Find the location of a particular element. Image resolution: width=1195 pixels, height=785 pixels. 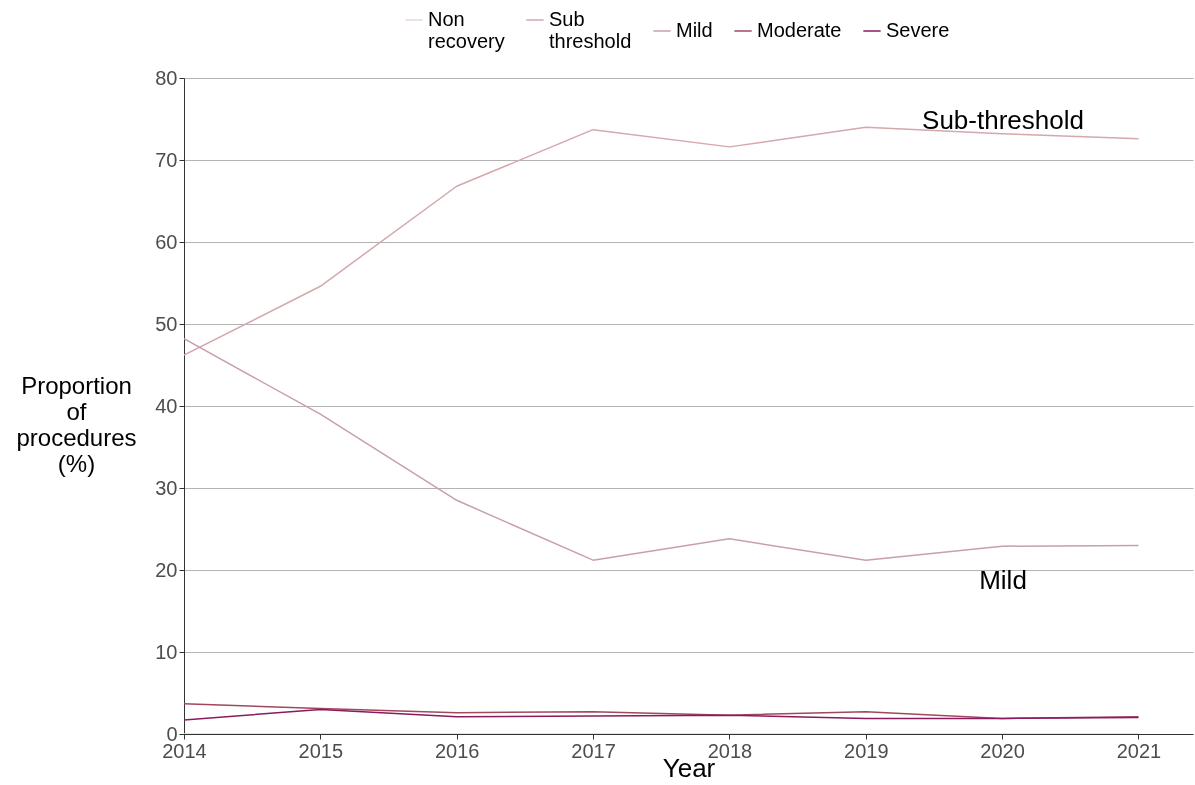

y-tick-label: 40 is located at coordinates (166, 405).